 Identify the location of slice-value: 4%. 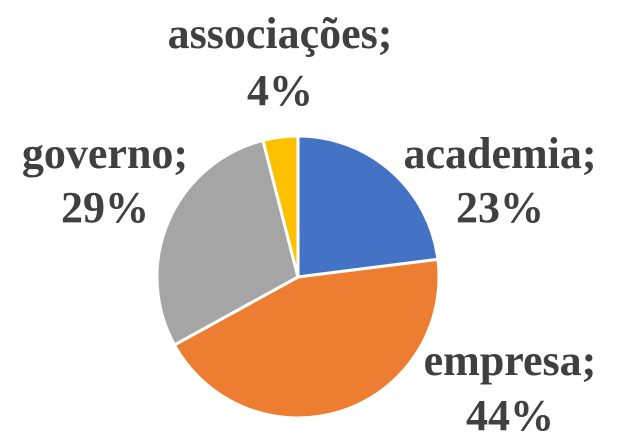
(280, 90).